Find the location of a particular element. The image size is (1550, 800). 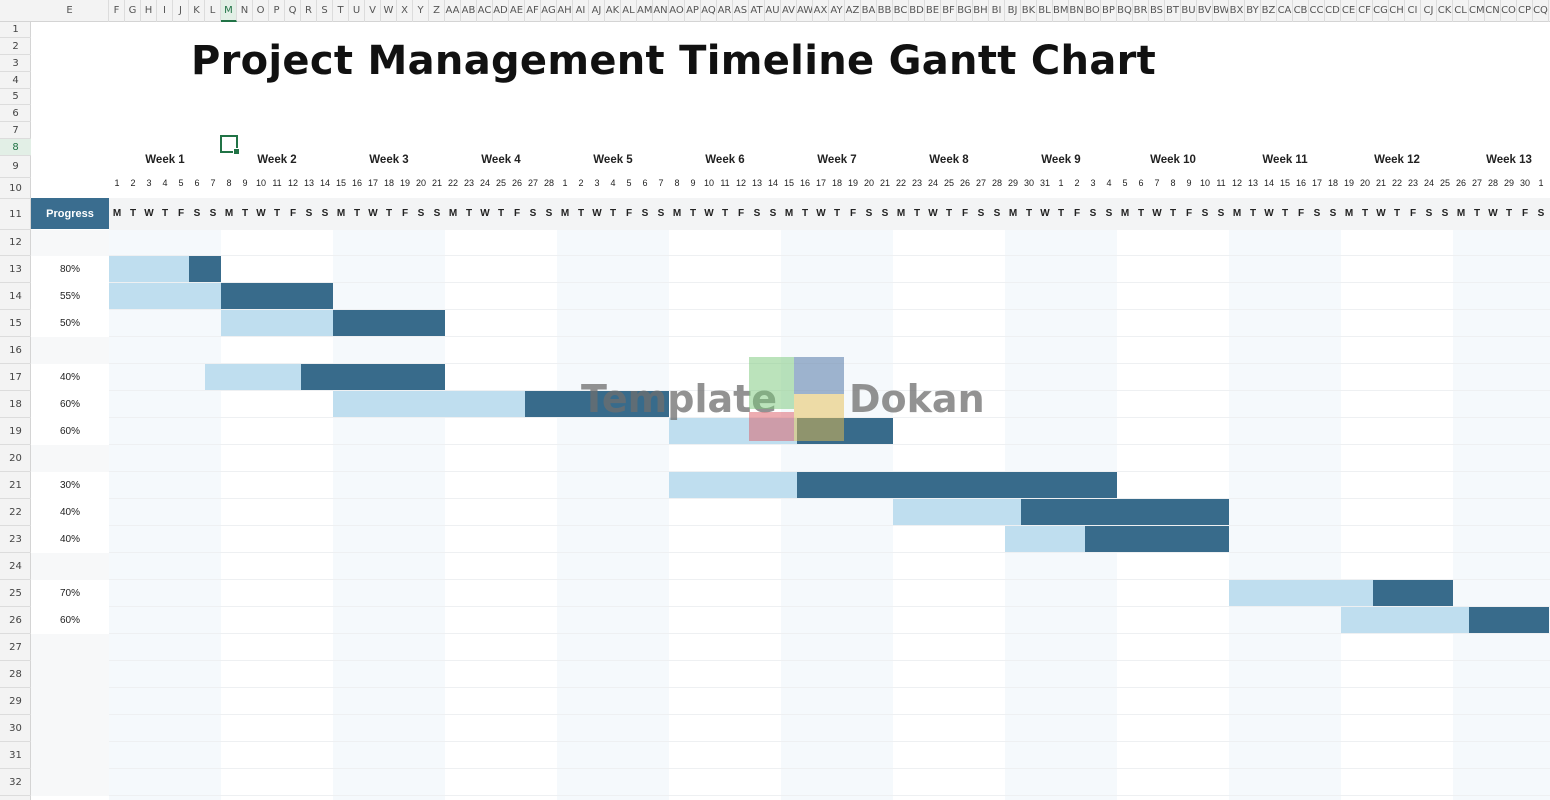

column-header-bp: BP is located at coordinates (1109, 11).